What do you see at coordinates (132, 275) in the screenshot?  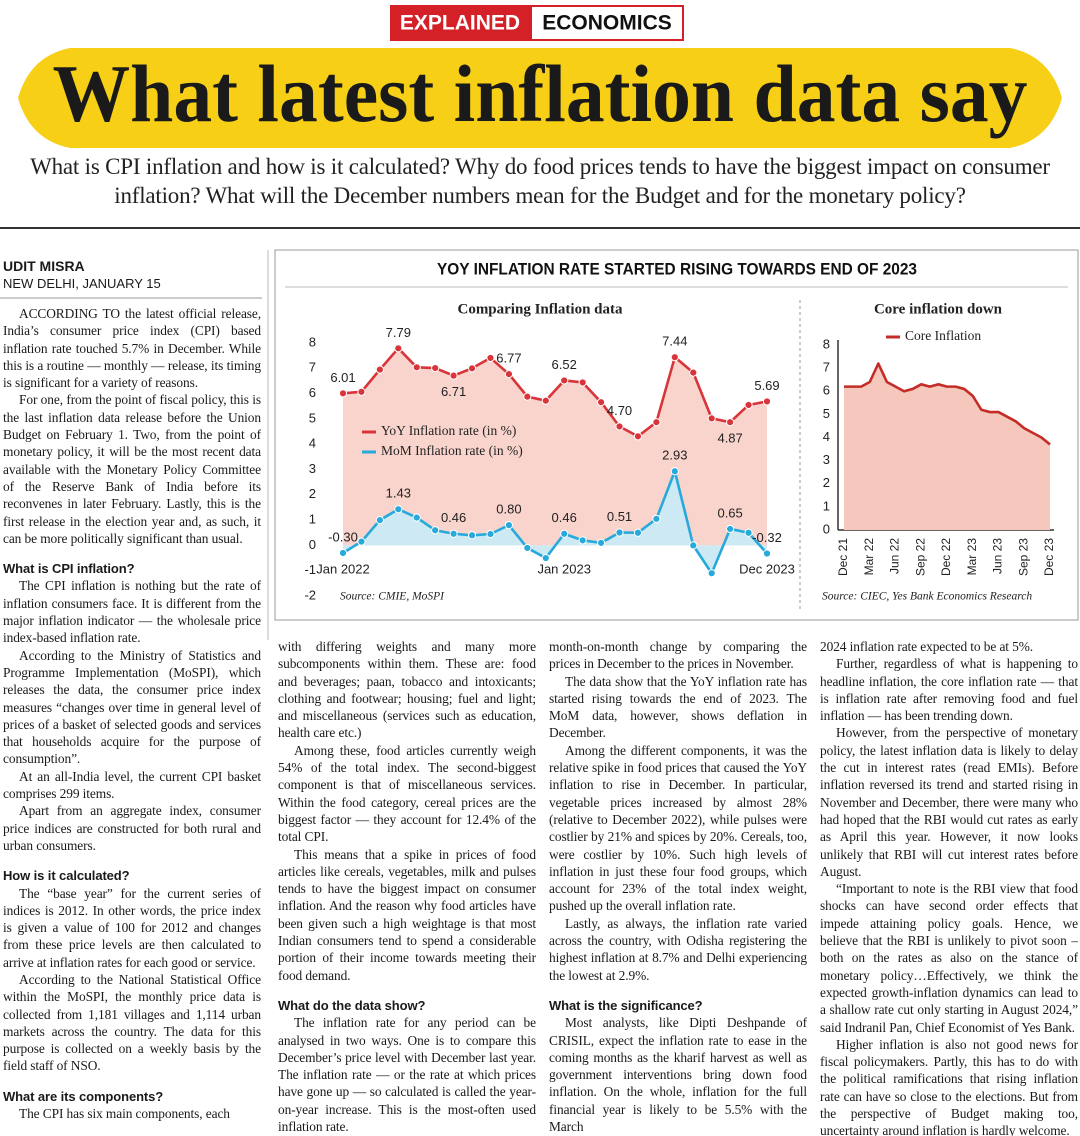 I see `byline: UDIT MISRA NEW DELHI, JANUARY 15` at bounding box center [132, 275].